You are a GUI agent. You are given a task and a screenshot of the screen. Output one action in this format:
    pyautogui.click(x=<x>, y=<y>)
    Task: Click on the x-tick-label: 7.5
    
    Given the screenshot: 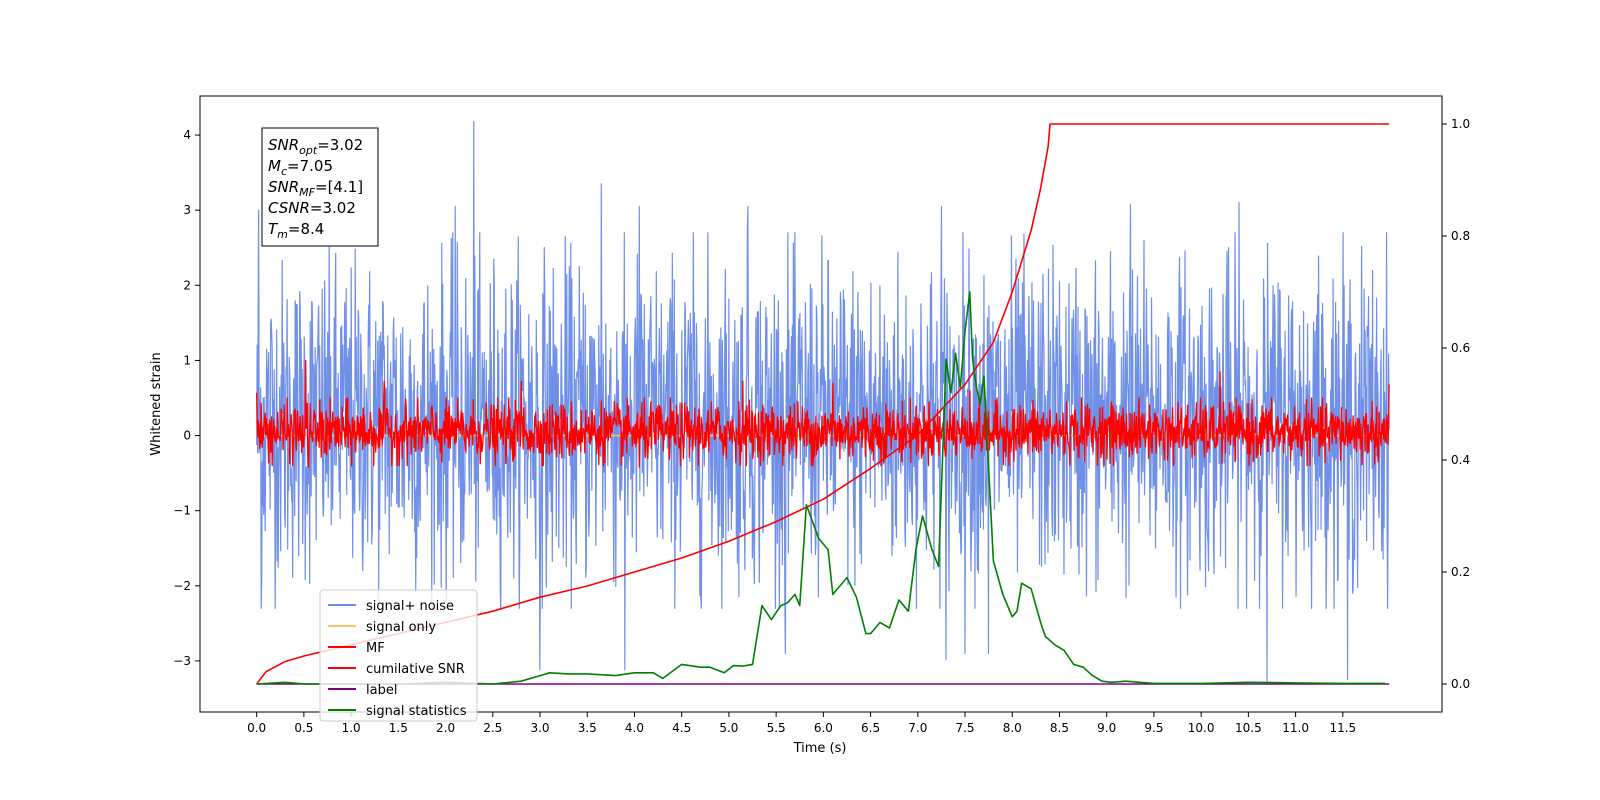 What is the action you would take?
    pyautogui.click(x=964, y=728)
    